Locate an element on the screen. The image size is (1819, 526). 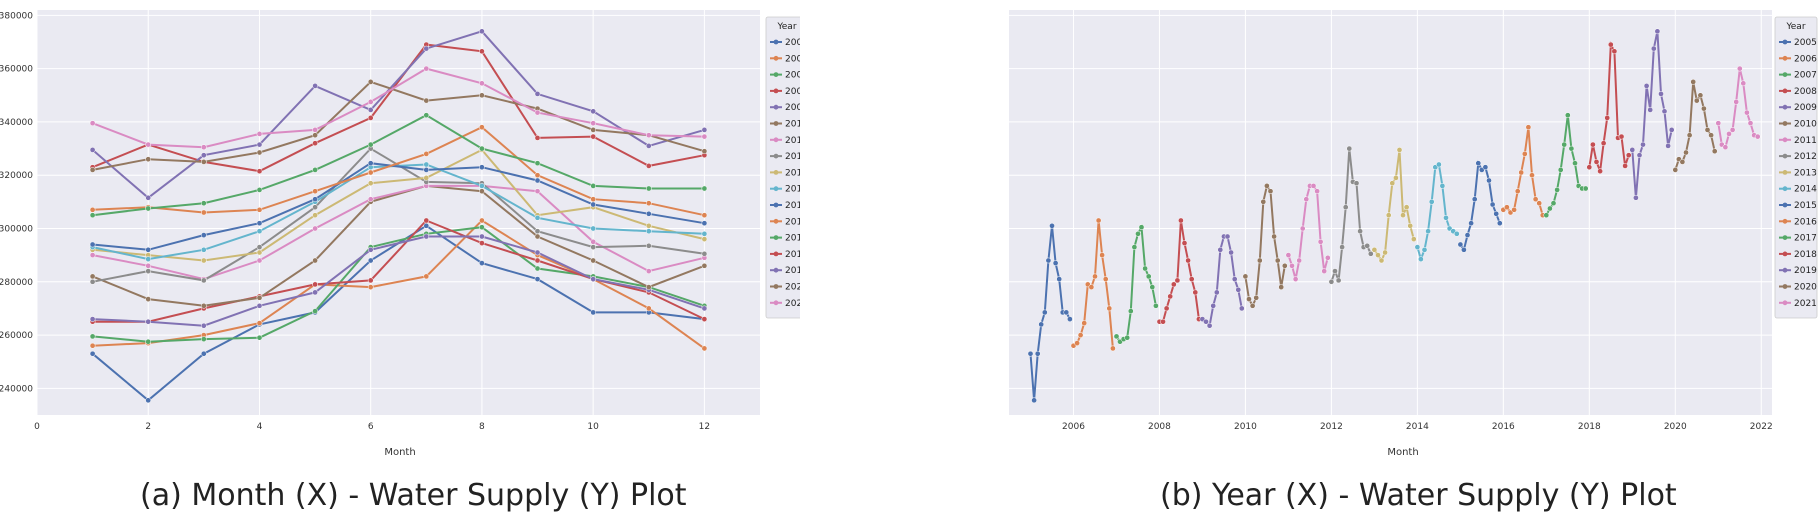
legend-marker-2013 is located at coordinates (1785, 172).